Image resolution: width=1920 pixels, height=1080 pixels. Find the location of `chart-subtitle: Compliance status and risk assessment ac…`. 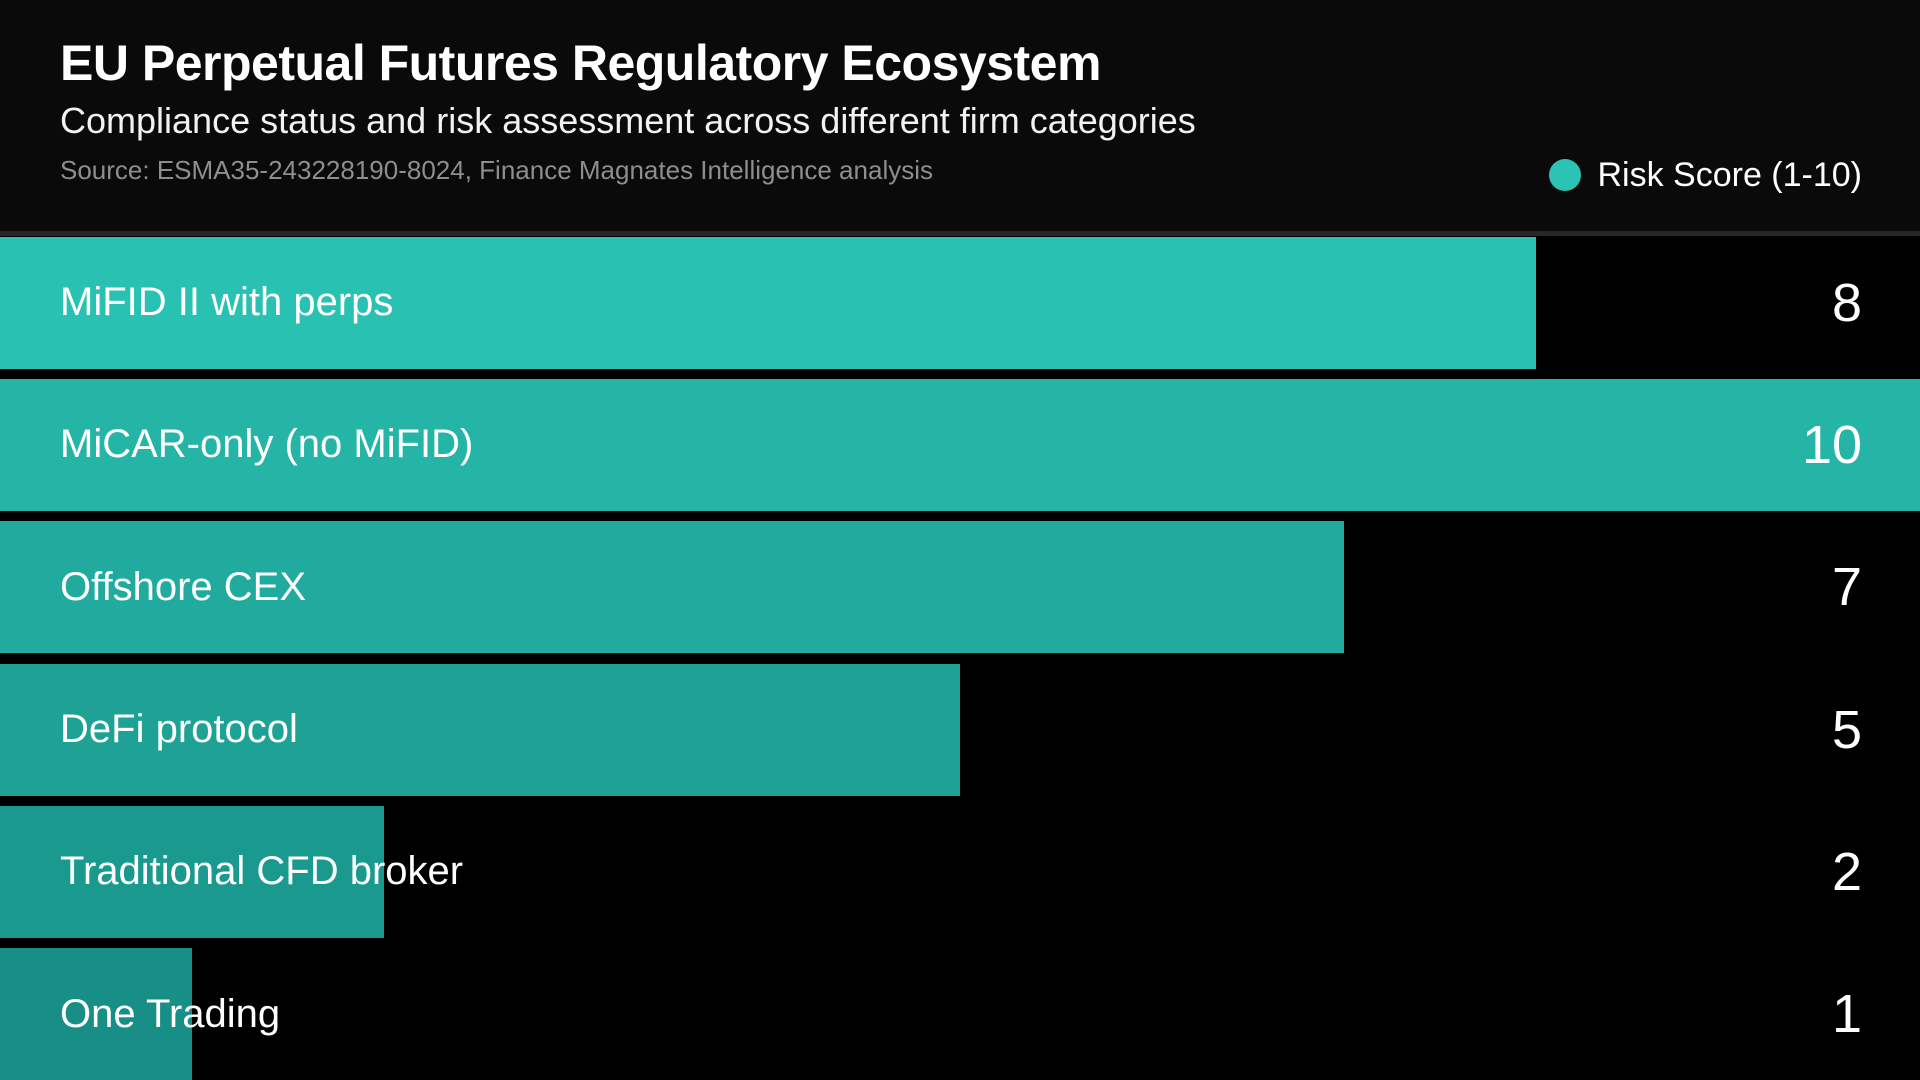

chart-subtitle: Compliance status and risk assessment ac… is located at coordinates (628, 120).